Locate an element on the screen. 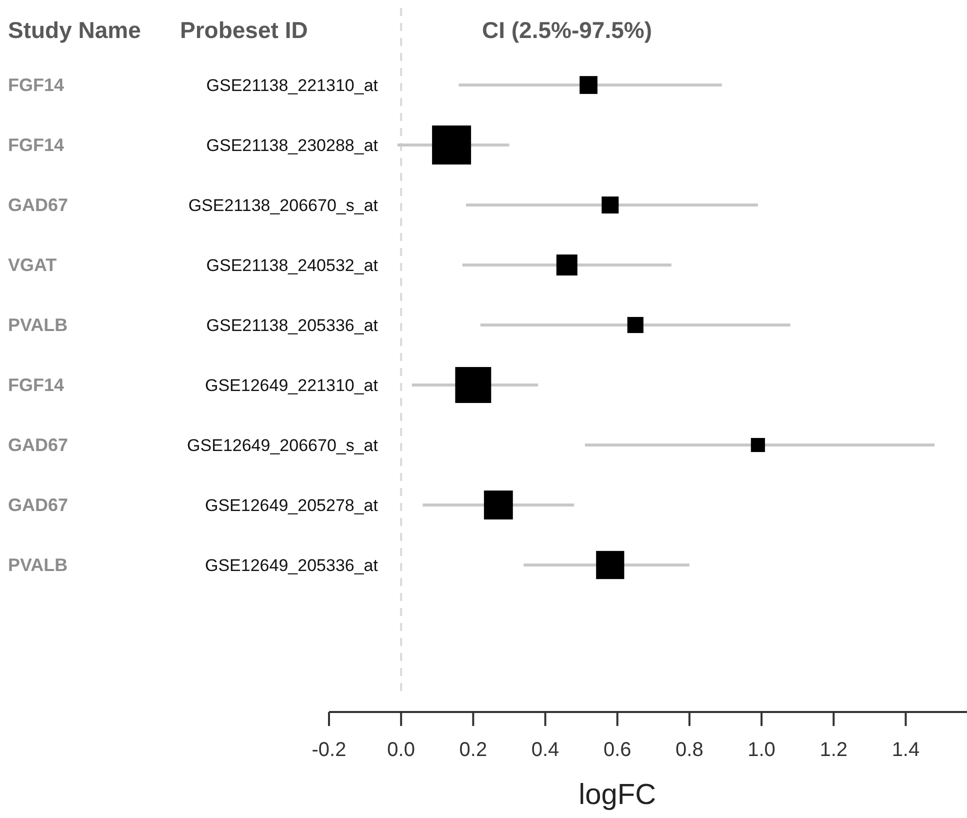 Image resolution: width=967 pixels, height=818 pixels. x-tick-label: 0.6 is located at coordinates (617, 750).